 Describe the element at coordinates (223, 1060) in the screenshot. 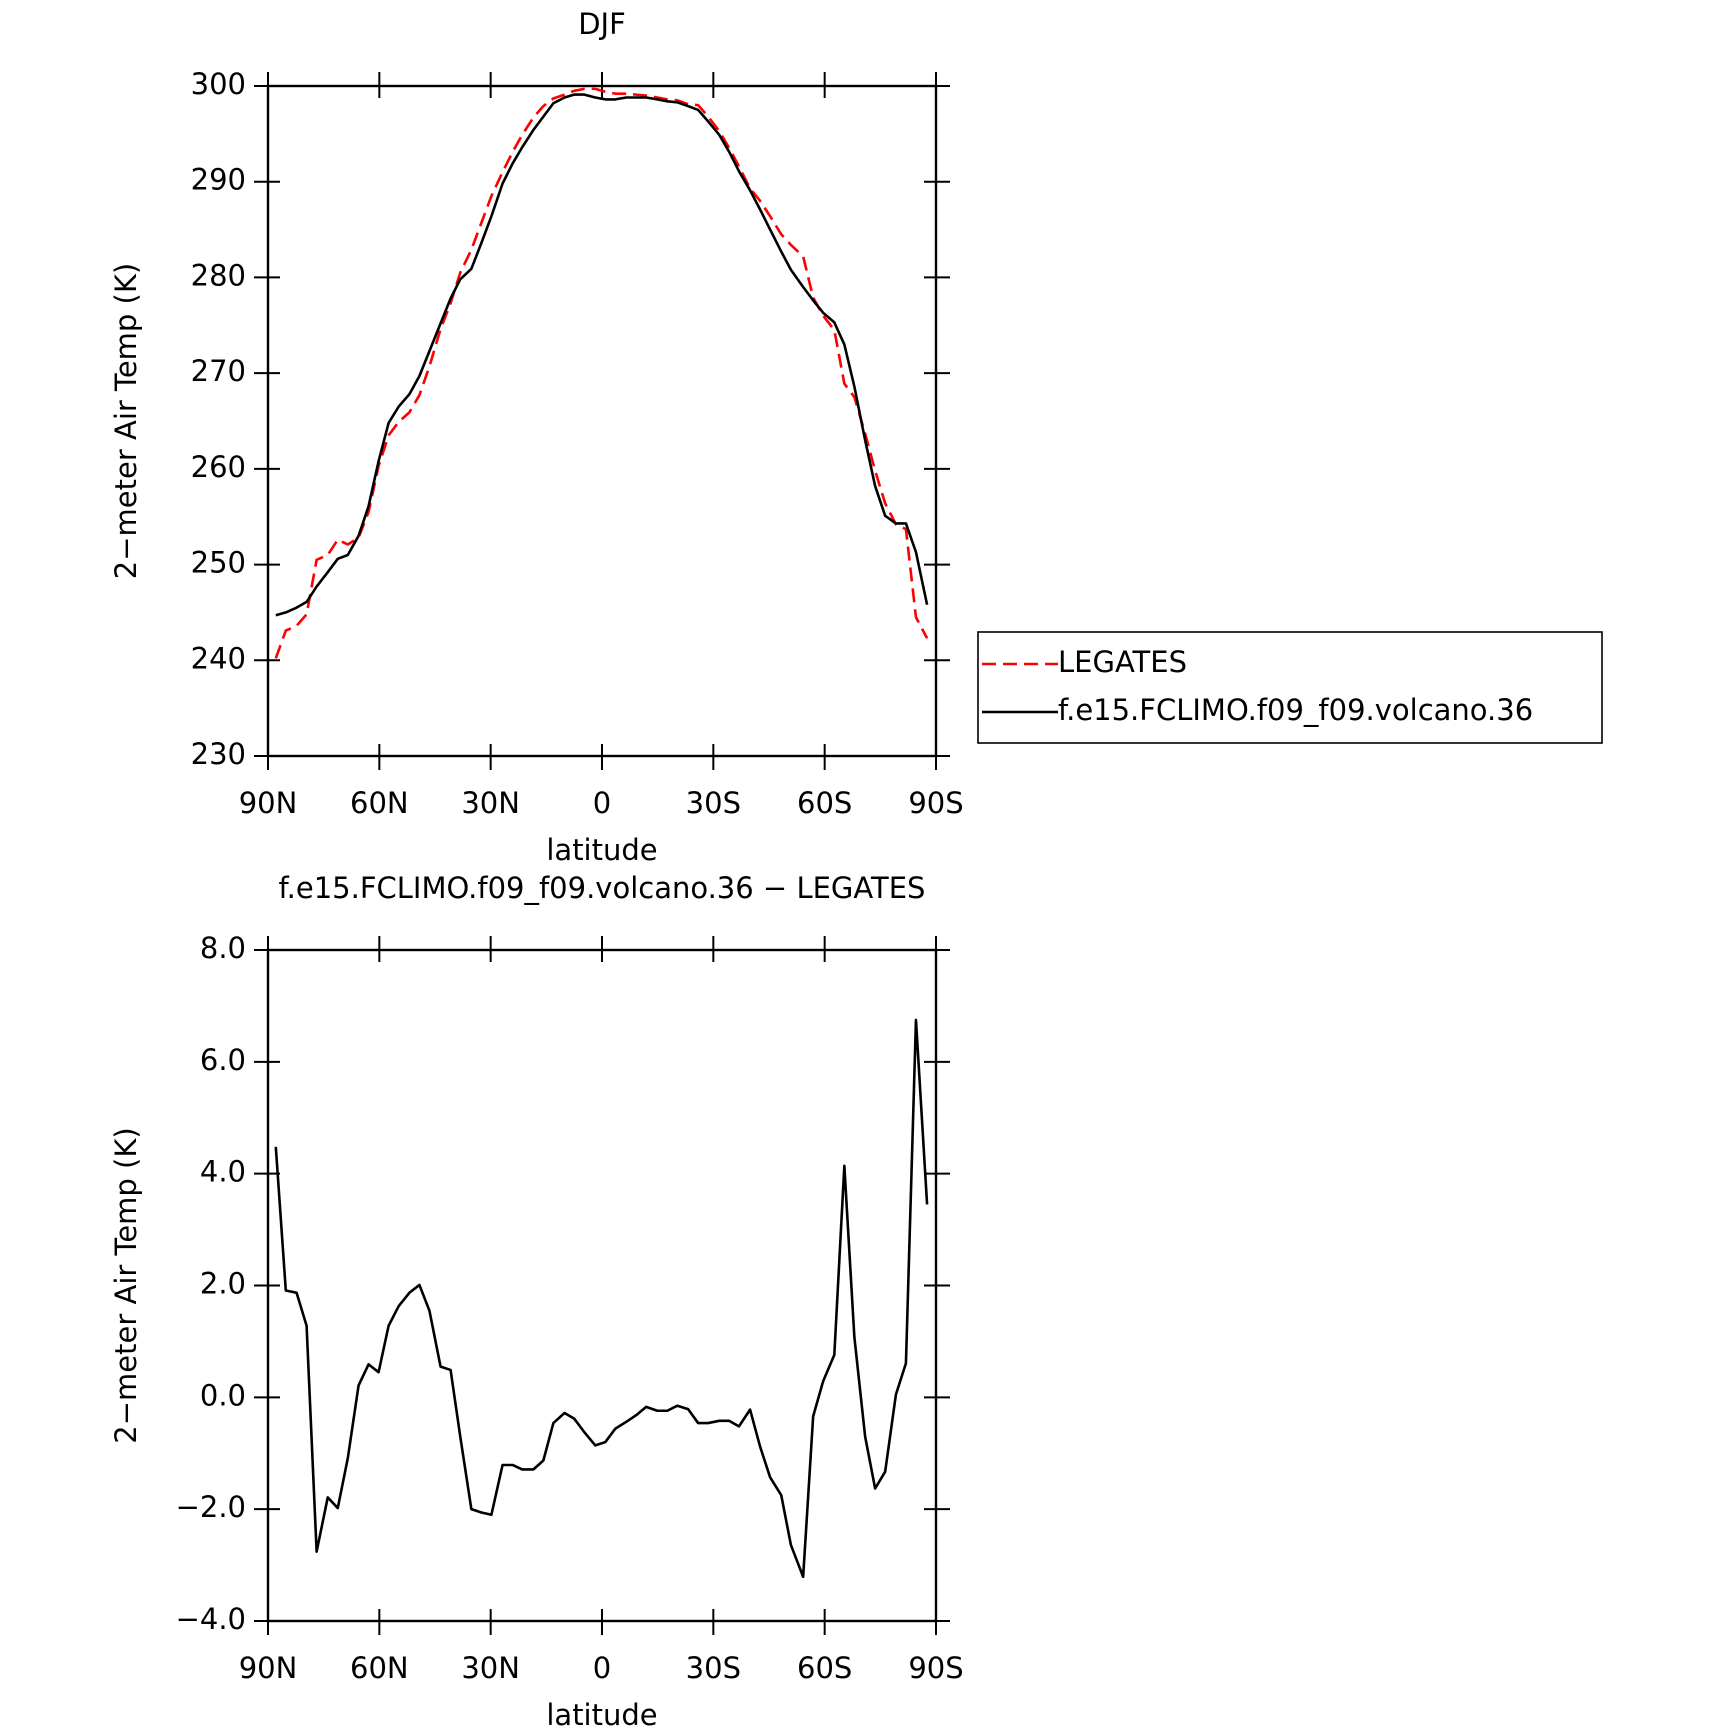

I see `y-tick-label: 6.0` at that location.